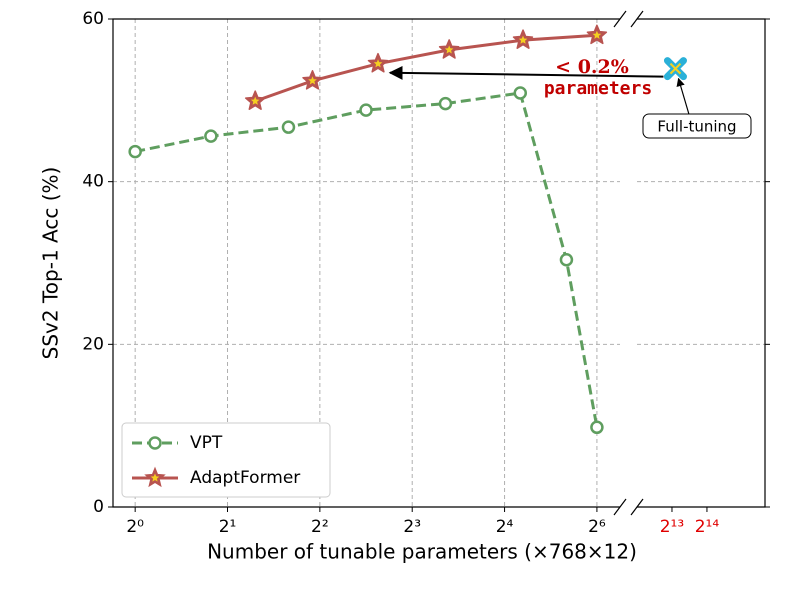 This screenshot has height=607, width=796. I want to click on annotation: parameters, so click(598, 88).